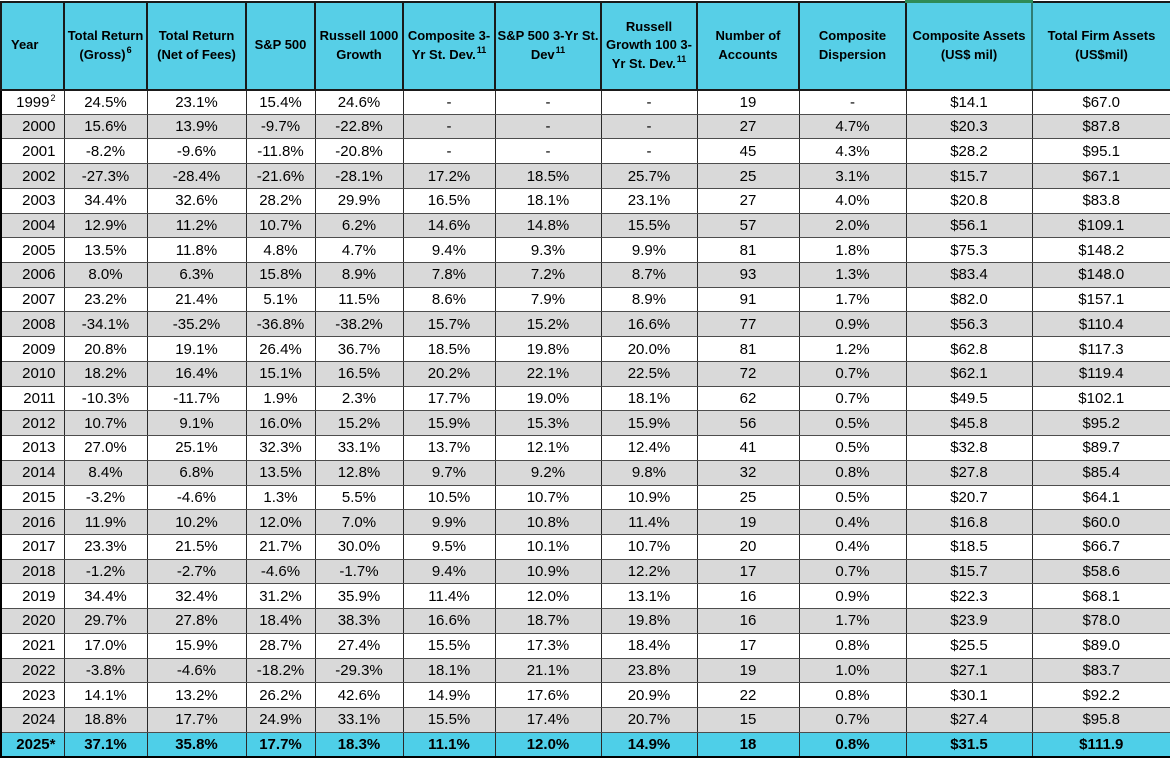  What do you see at coordinates (449, 719) in the screenshot?
I see `cell-composite-3yr-st-dev: 15.5%` at bounding box center [449, 719].